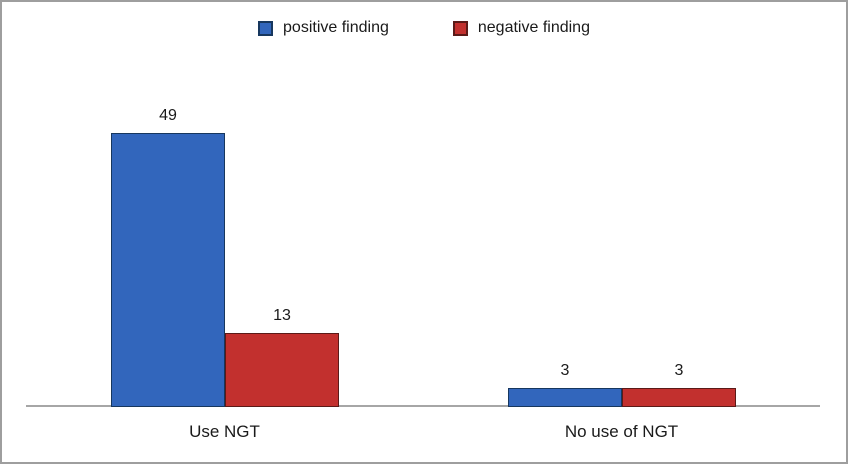 The image size is (848, 464). I want to click on legend-label: positive finding, so click(336, 27).